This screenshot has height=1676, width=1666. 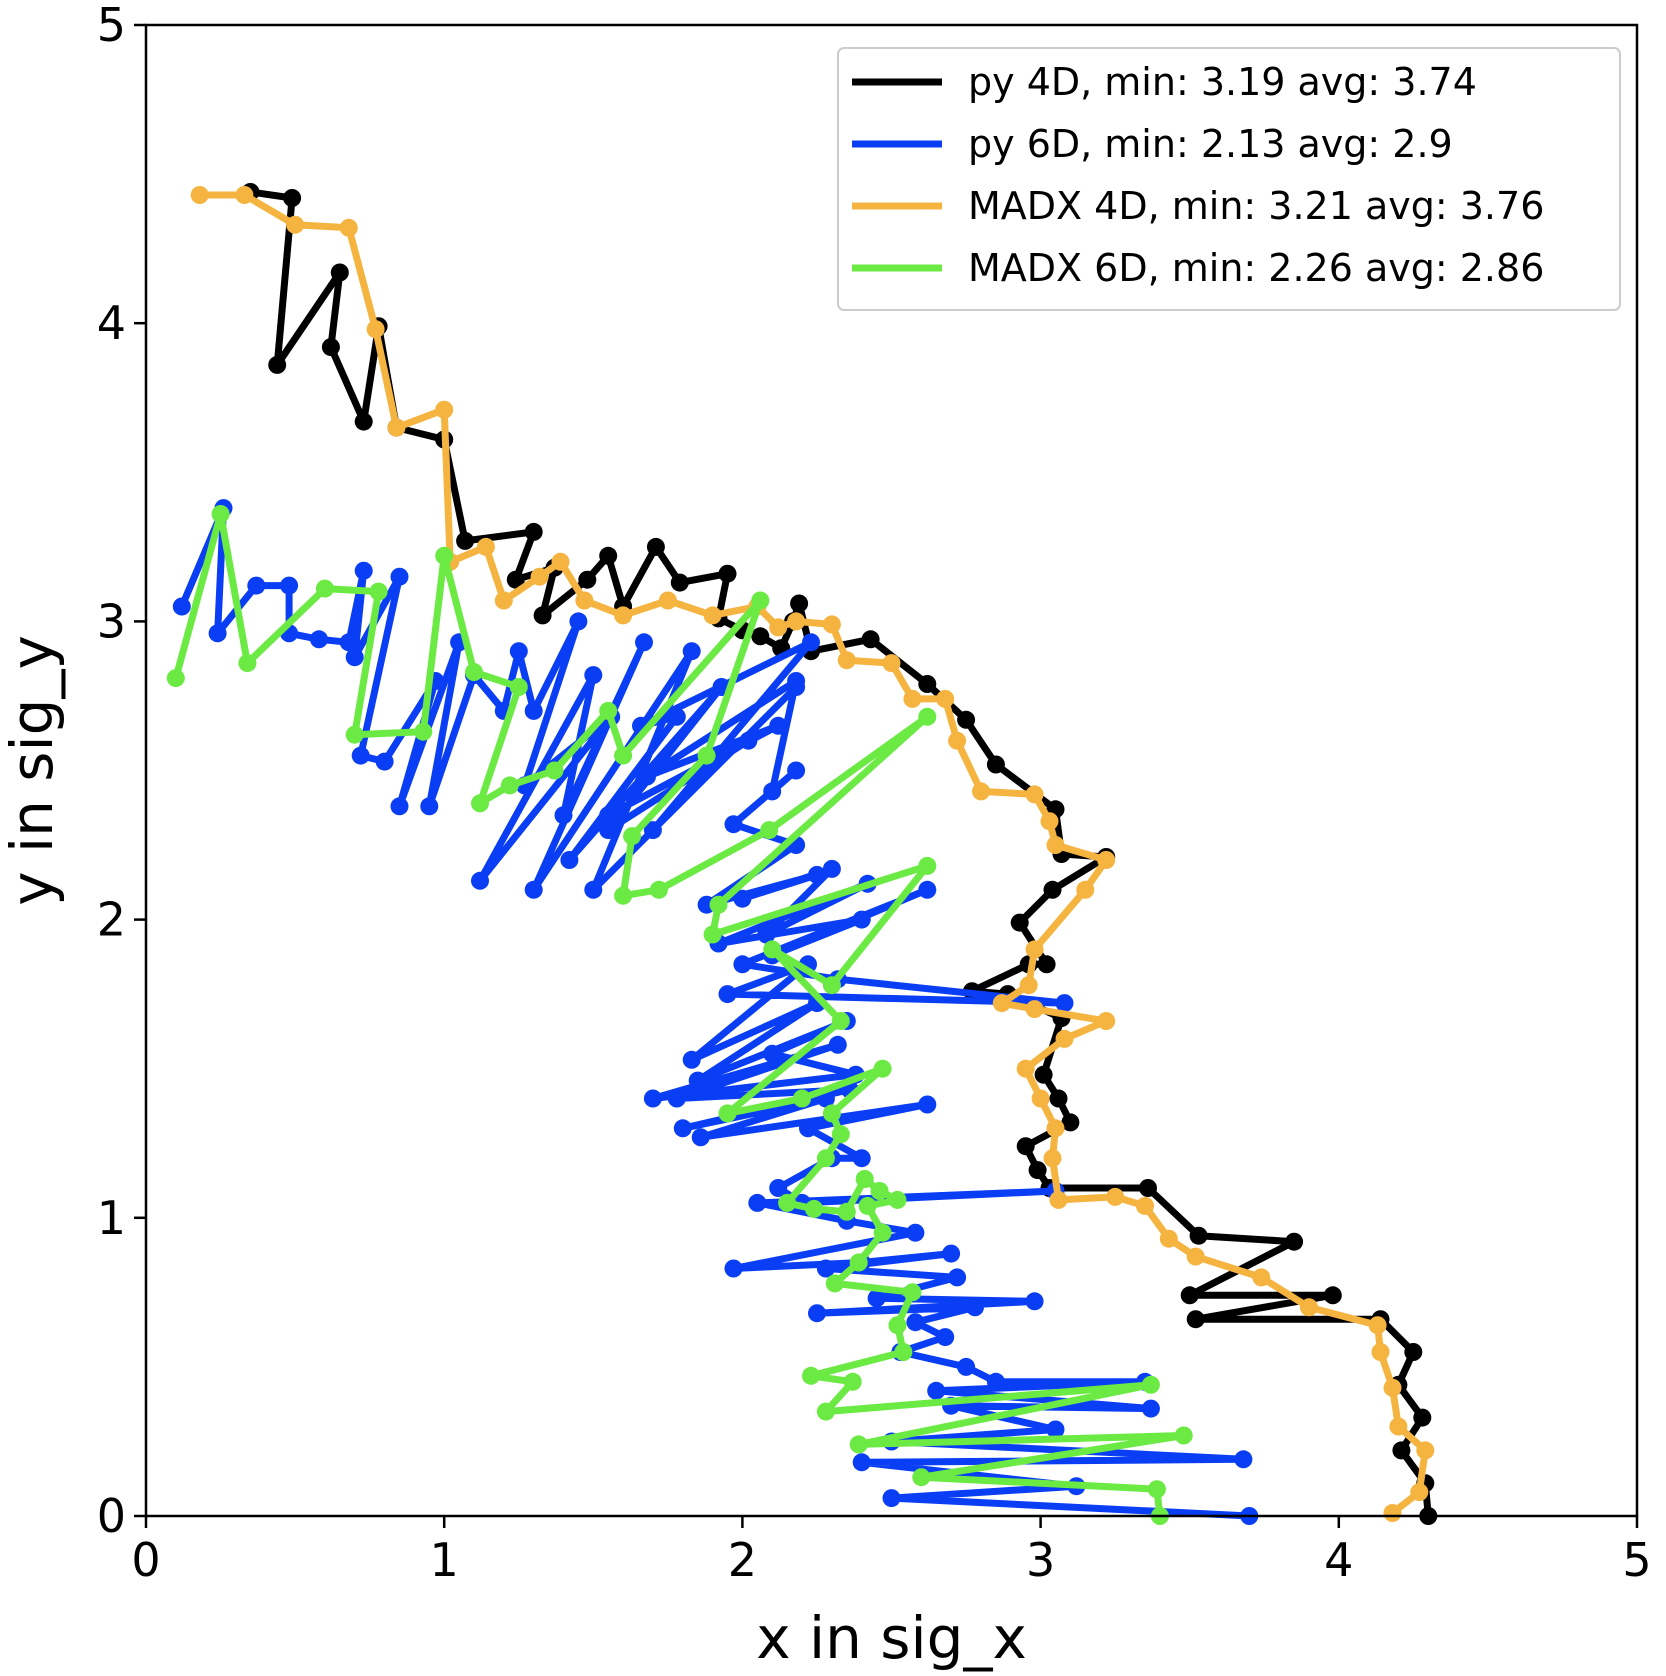 What do you see at coordinates (111, 1516) in the screenshot?
I see `y-tick-label-0: 0` at bounding box center [111, 1516].